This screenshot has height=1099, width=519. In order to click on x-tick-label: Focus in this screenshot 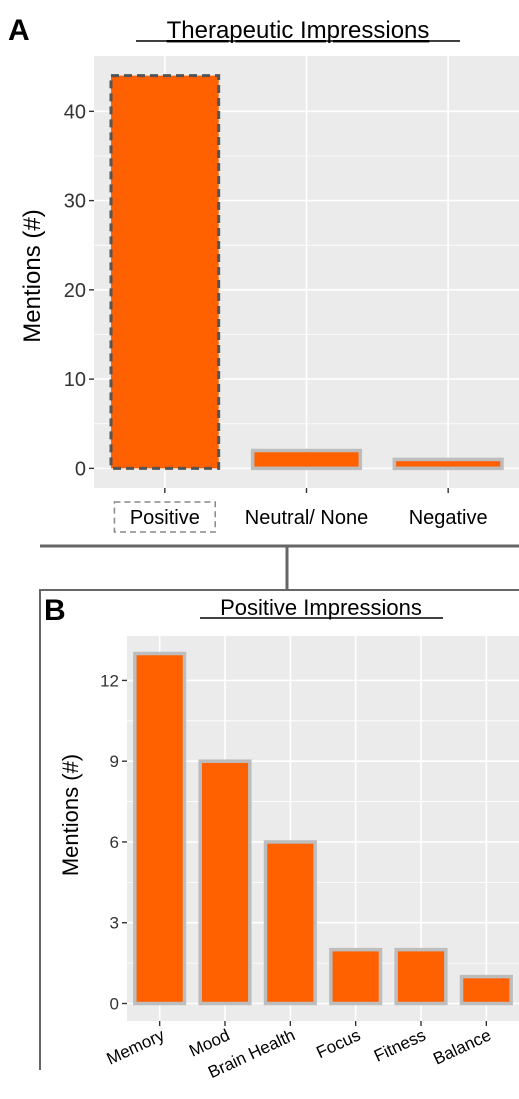, I will do `click(338, 1043)`.